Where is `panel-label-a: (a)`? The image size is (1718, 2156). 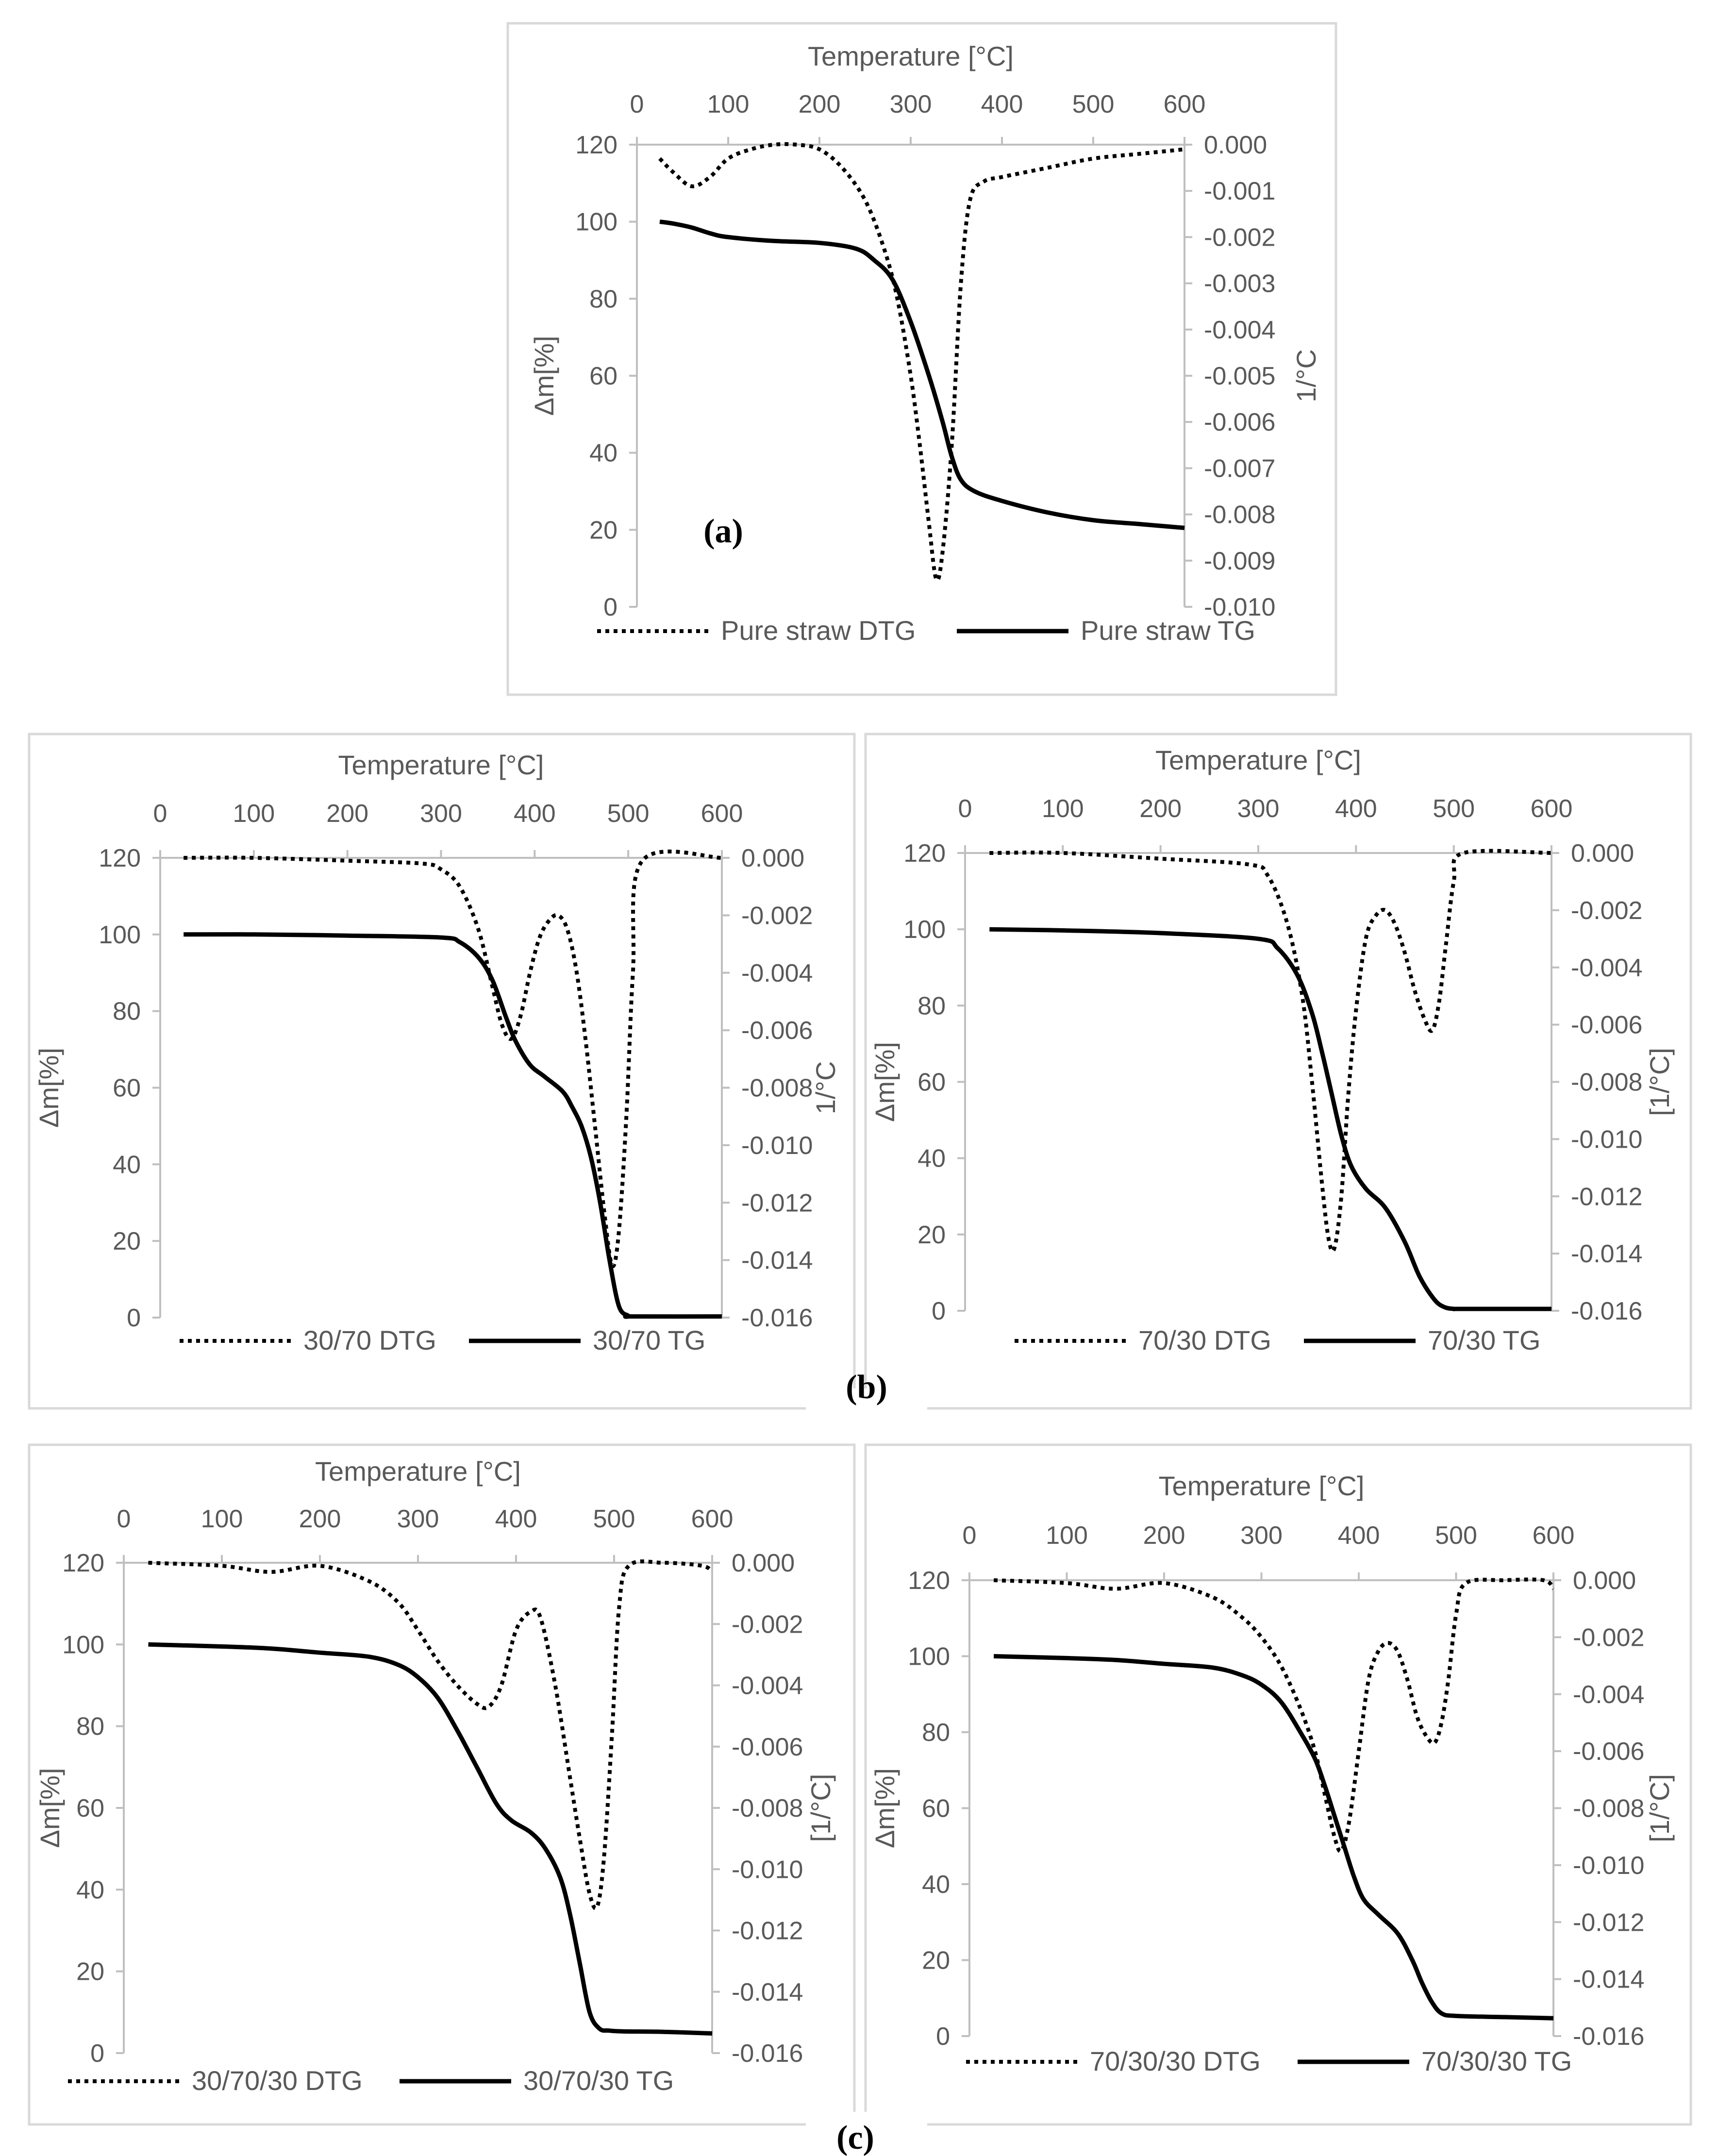
panel-label-a: (a) is located at coordinates (723, 531).